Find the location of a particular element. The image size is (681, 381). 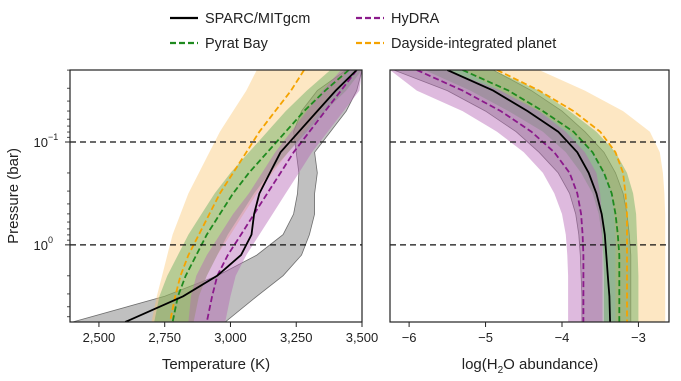

legend-label-dayside: Dayside-integrated planet is located at coordinates (473, 44).